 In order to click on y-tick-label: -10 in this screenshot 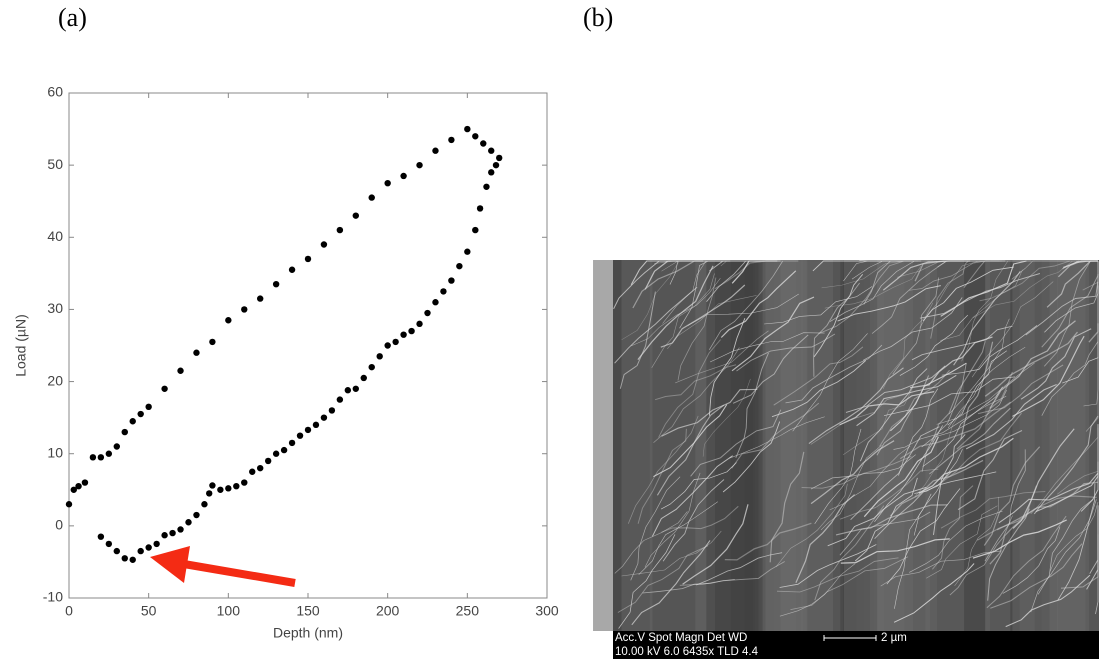, I will do `click(53, 597)`.